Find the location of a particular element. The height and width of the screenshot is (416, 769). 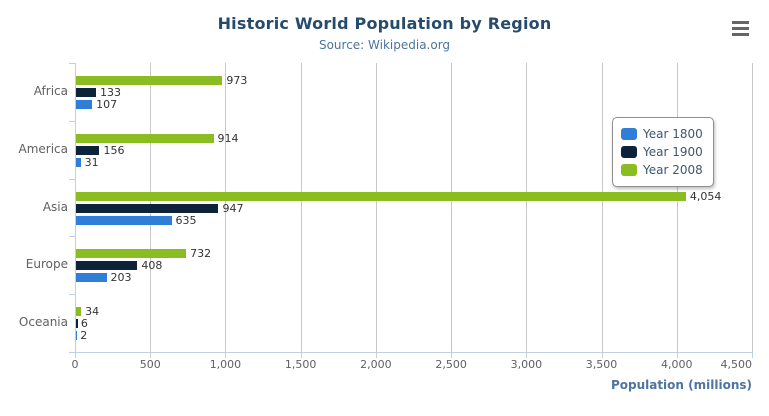

bar-value-label: 2 is located at coordinates (84, 336).